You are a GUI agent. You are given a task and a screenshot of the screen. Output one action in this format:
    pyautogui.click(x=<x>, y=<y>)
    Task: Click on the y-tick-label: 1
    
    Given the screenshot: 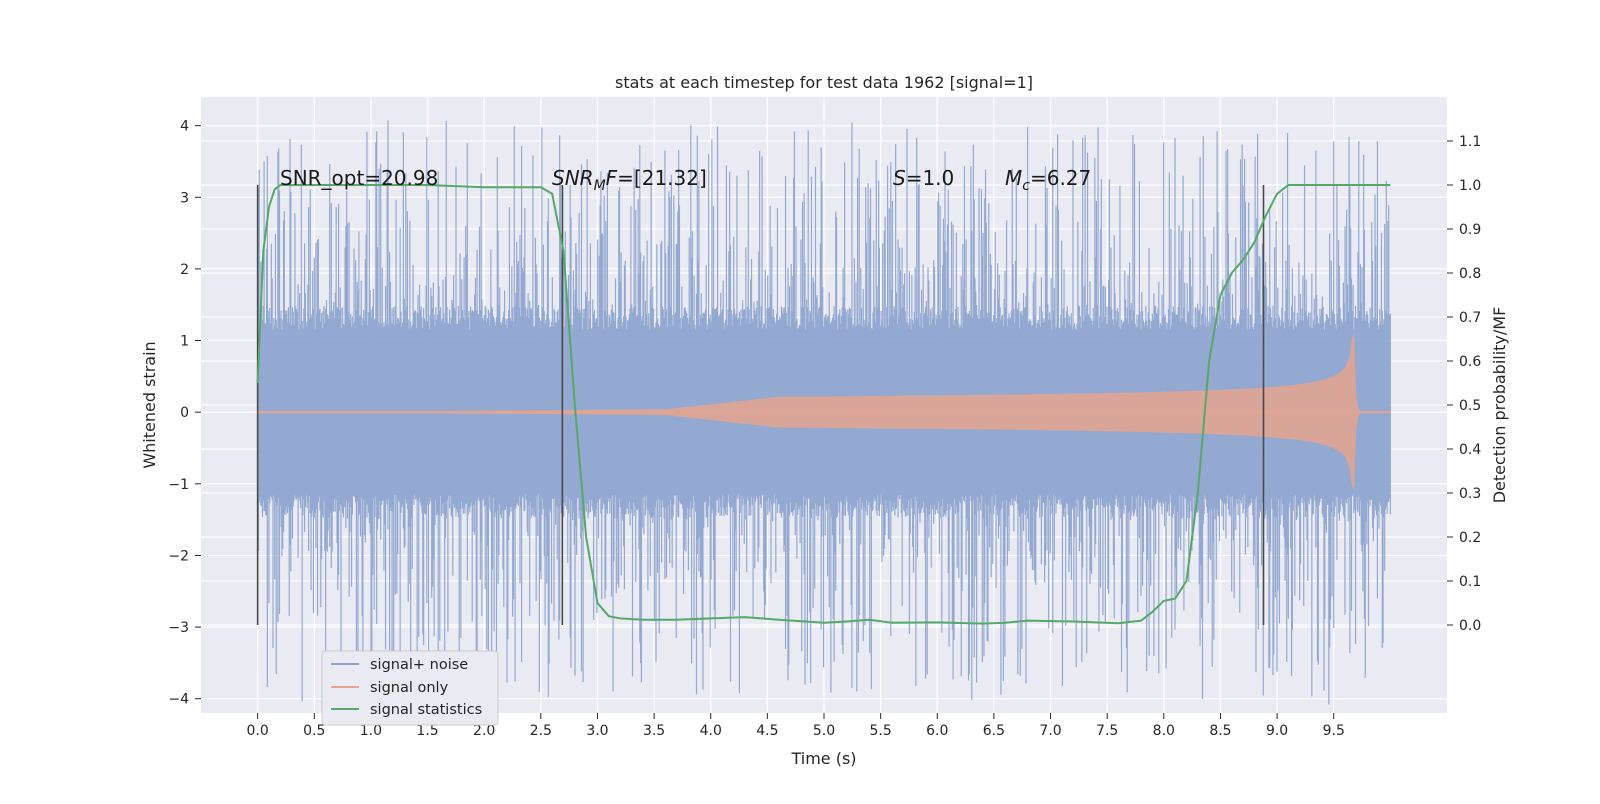 What is the action you would take?
    pyautogui.click(x=184, y=342)
    